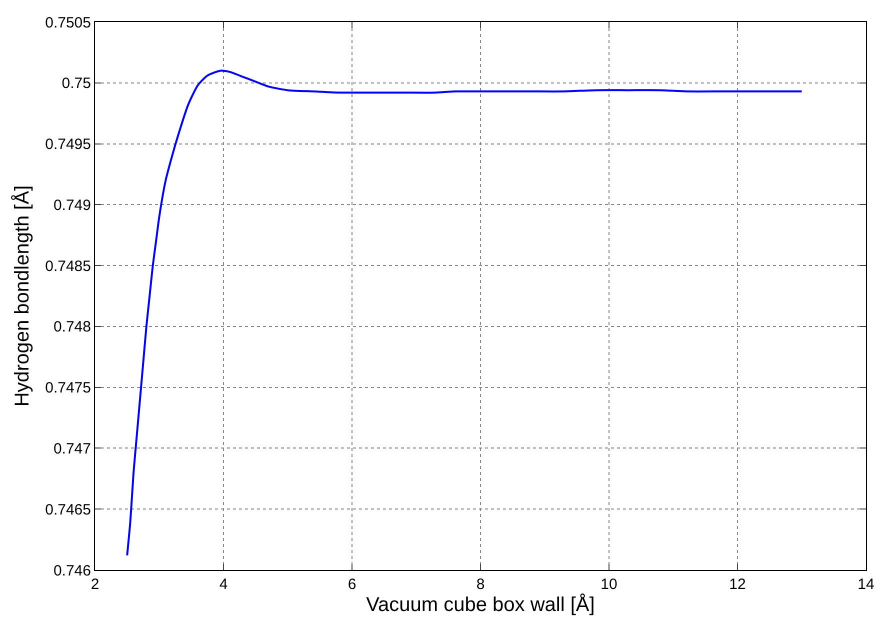  Describe the element at coordinates (68, 266) in the screenshot. I see `y-tick-label: 0.7485` at that location.